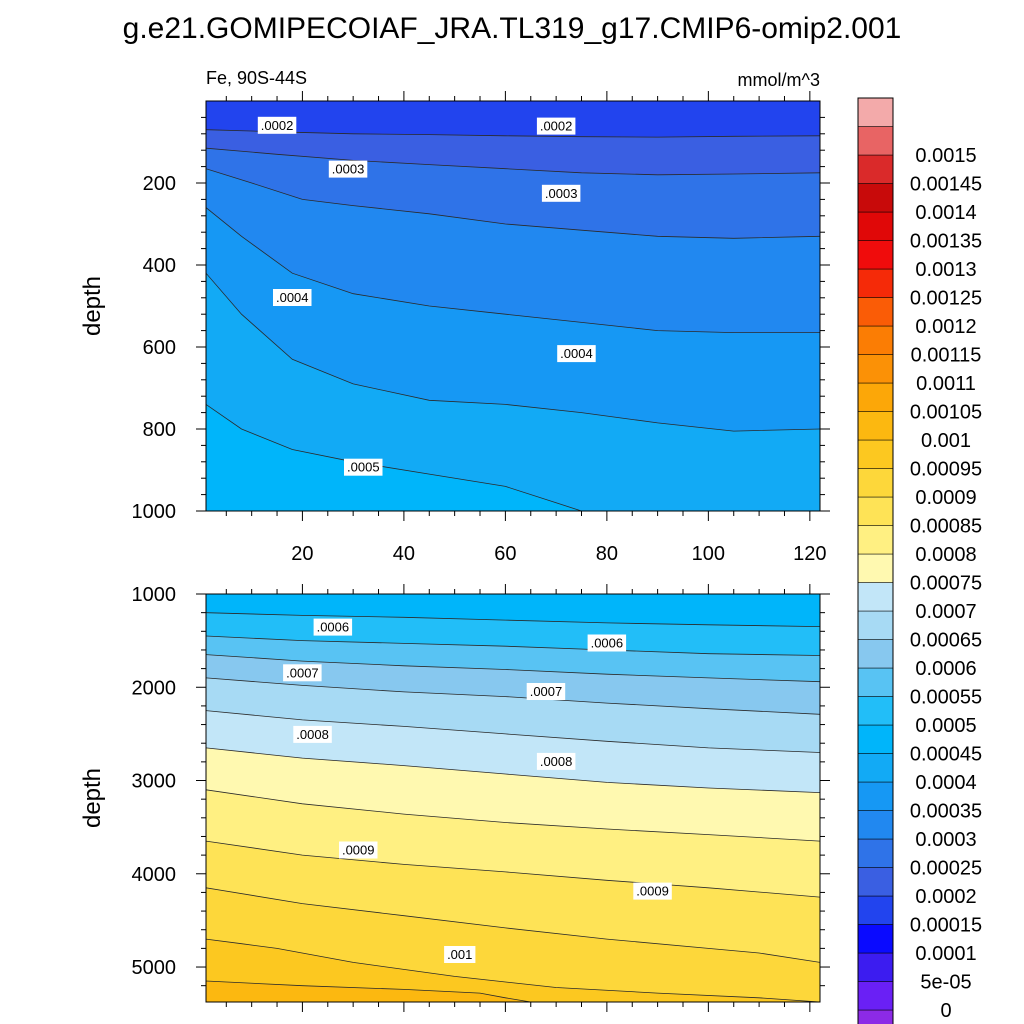 Image resolution: width=1024 pixels, height=1024 pixels. Describe the element at coordinates (945, 1011) in the screenshot. I see `colorbar-label: 0` at that location.